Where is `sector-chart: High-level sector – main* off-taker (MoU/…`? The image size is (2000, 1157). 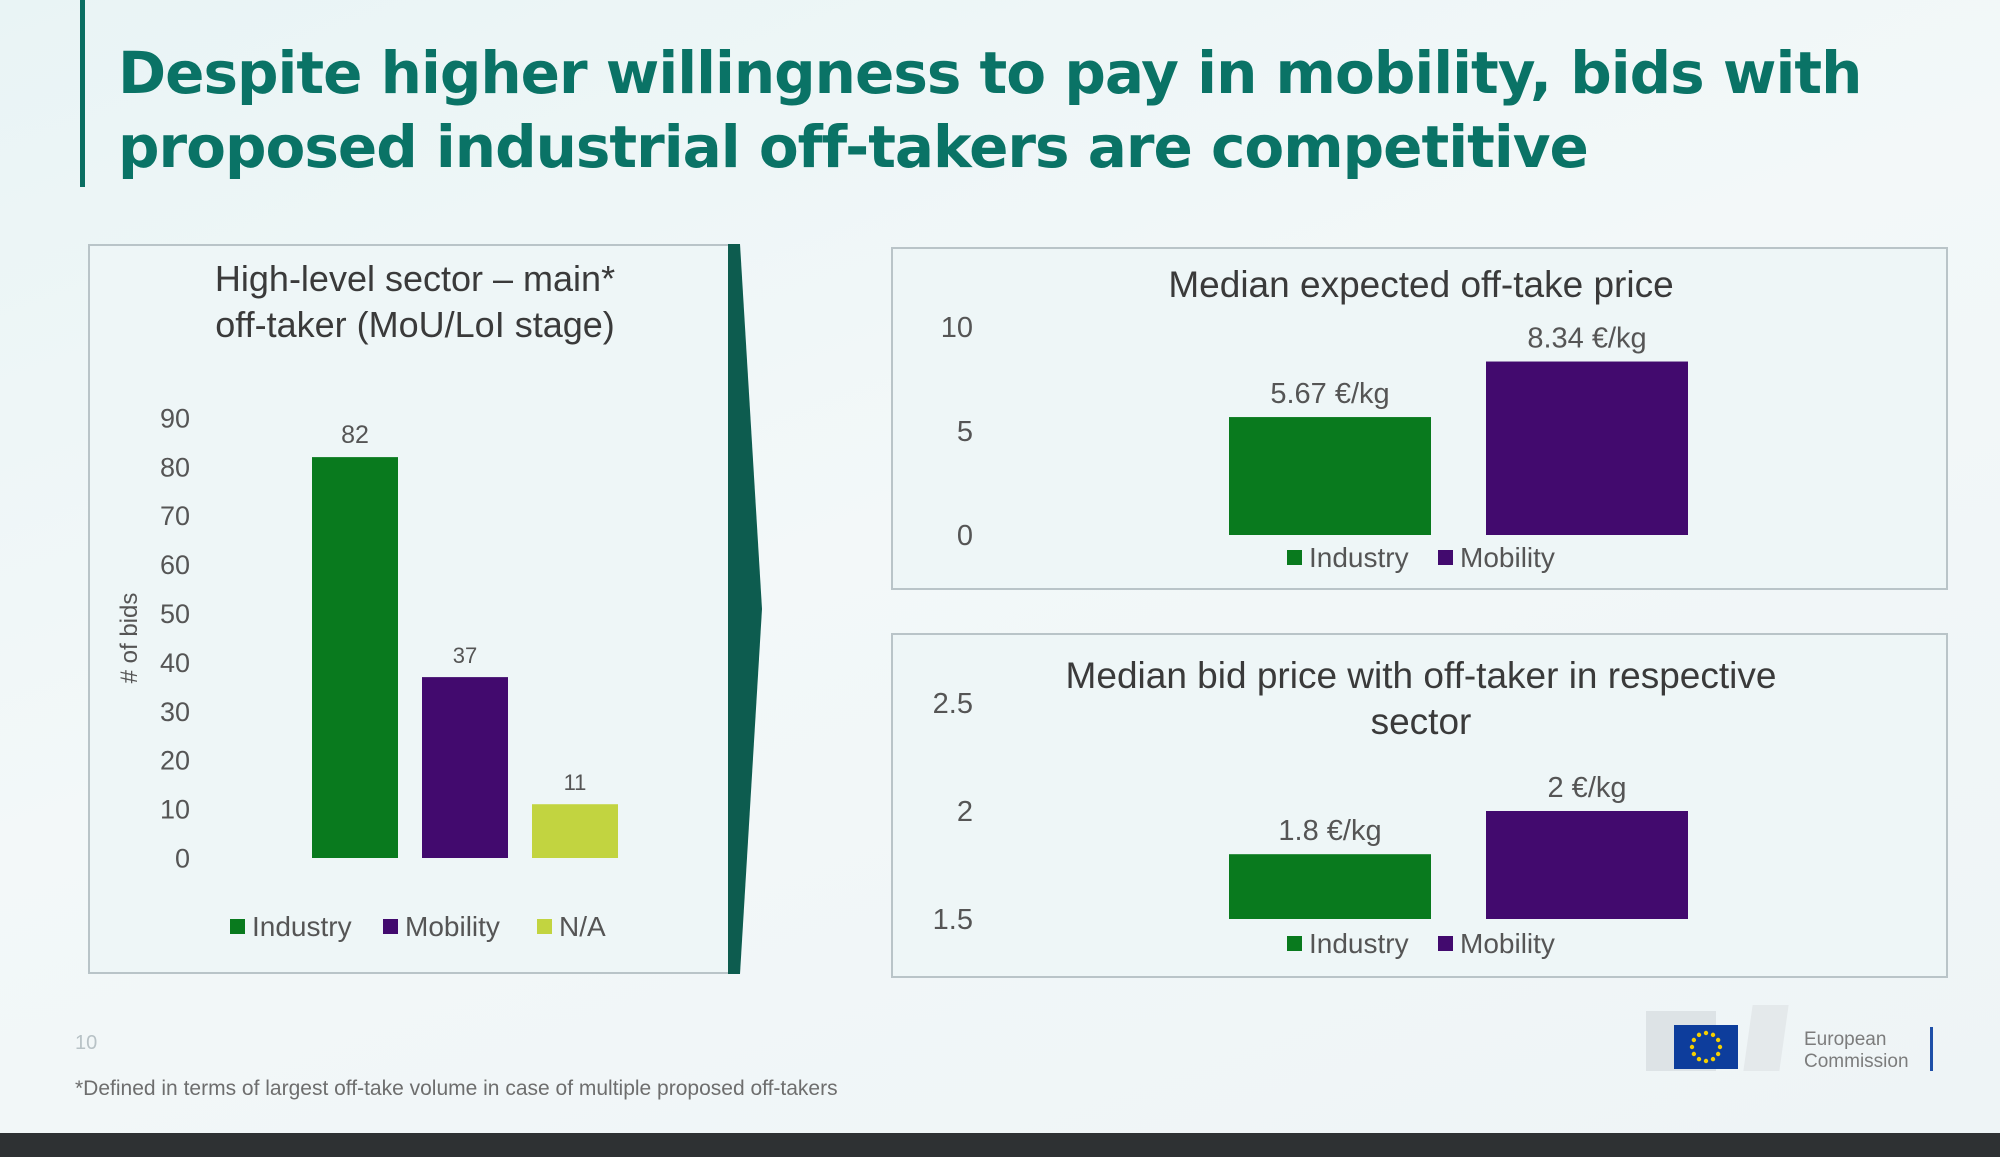 sector-chart: High-level sector – main* off-taker (MoU/… is located at coordinates (367, 600).